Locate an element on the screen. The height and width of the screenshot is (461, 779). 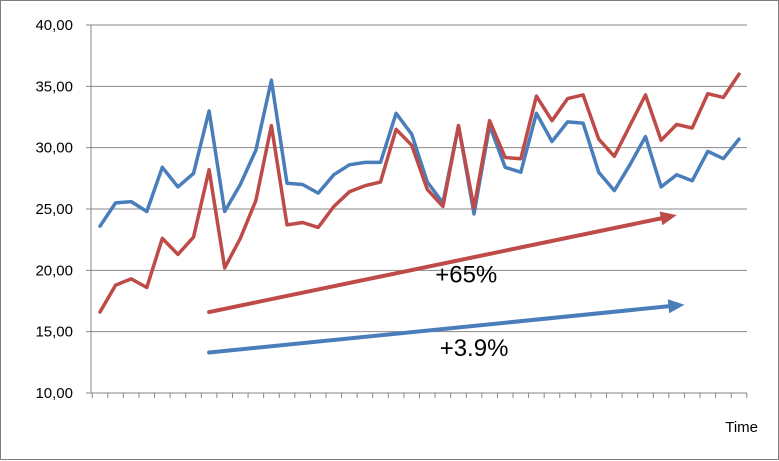
y-tick-label-1: 15,00 is located at coordinates (54, 332).